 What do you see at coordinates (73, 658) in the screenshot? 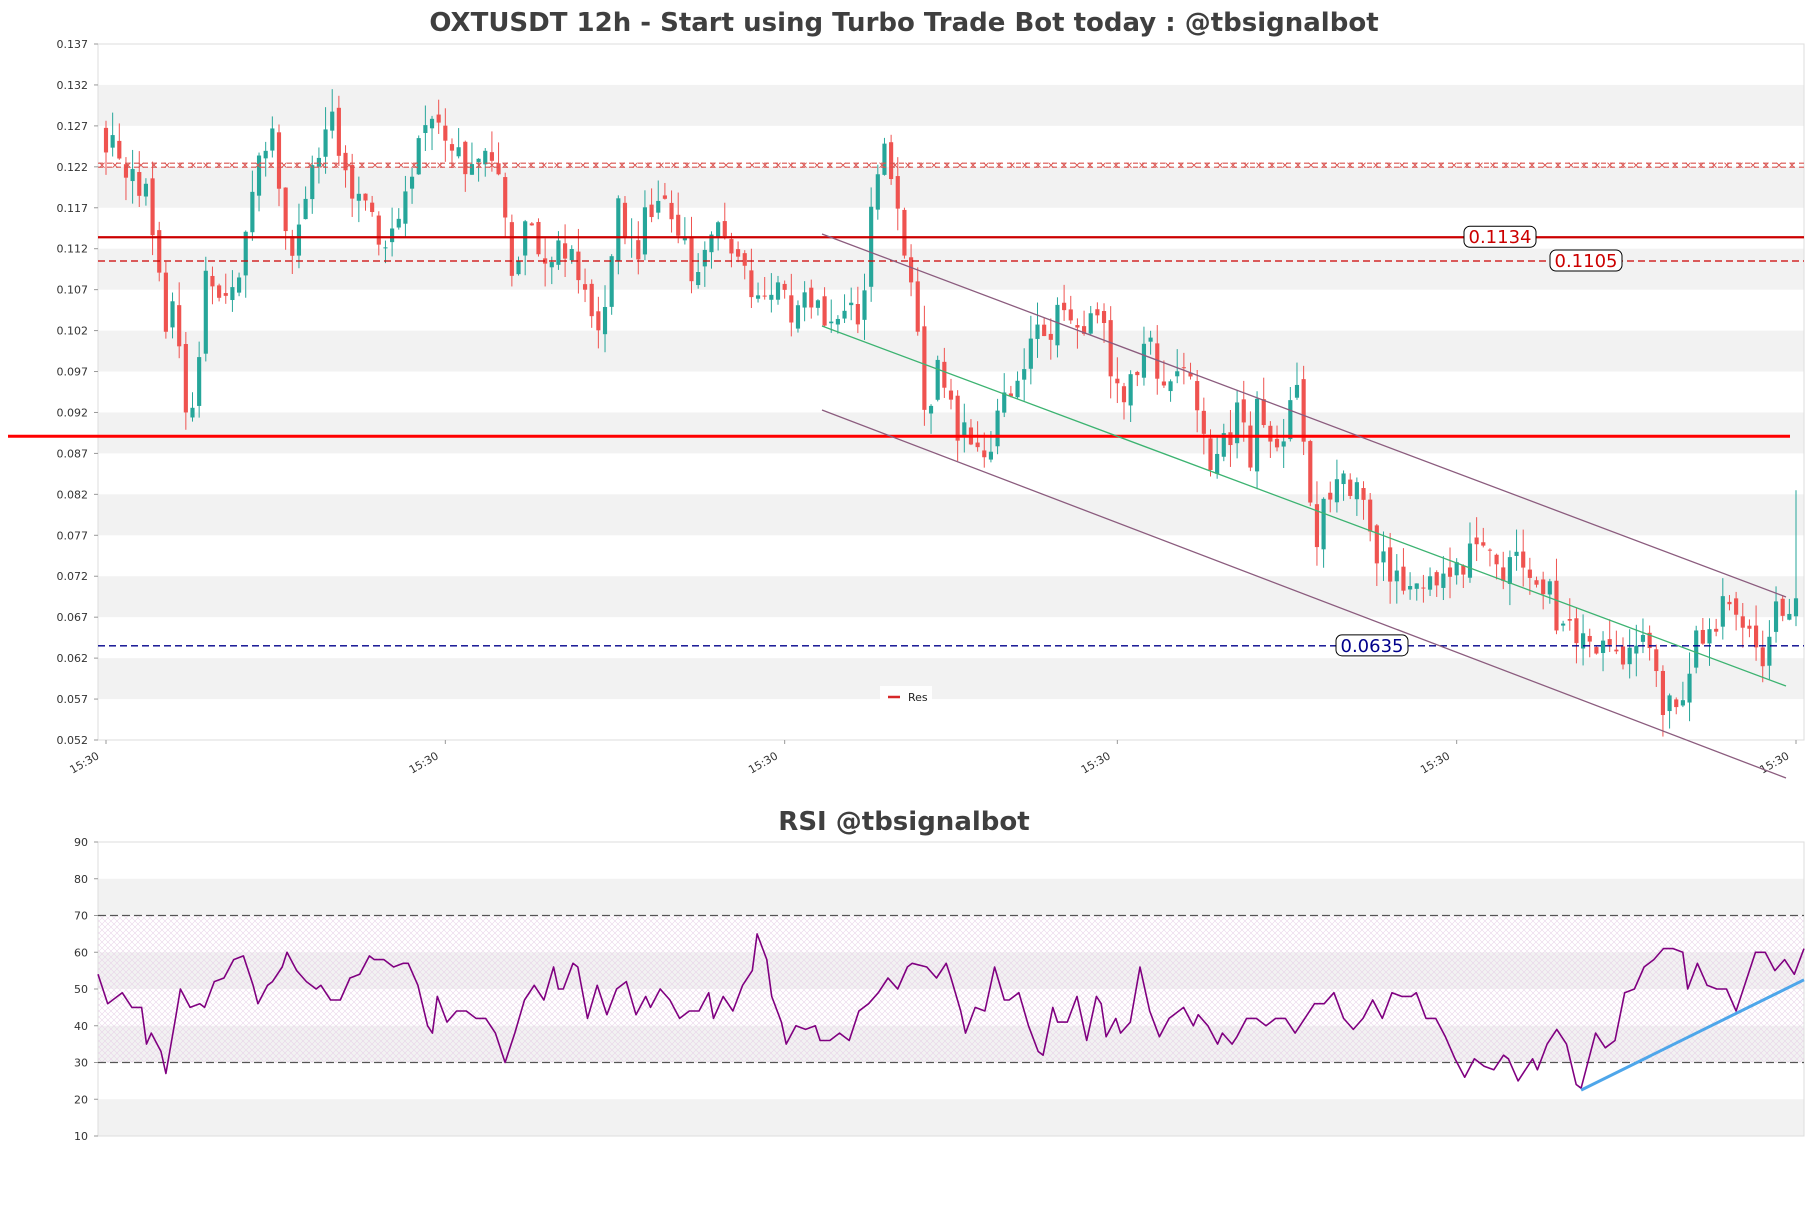
I see `price-y-tick-label: 0.062` at bounding box center [73, 658].